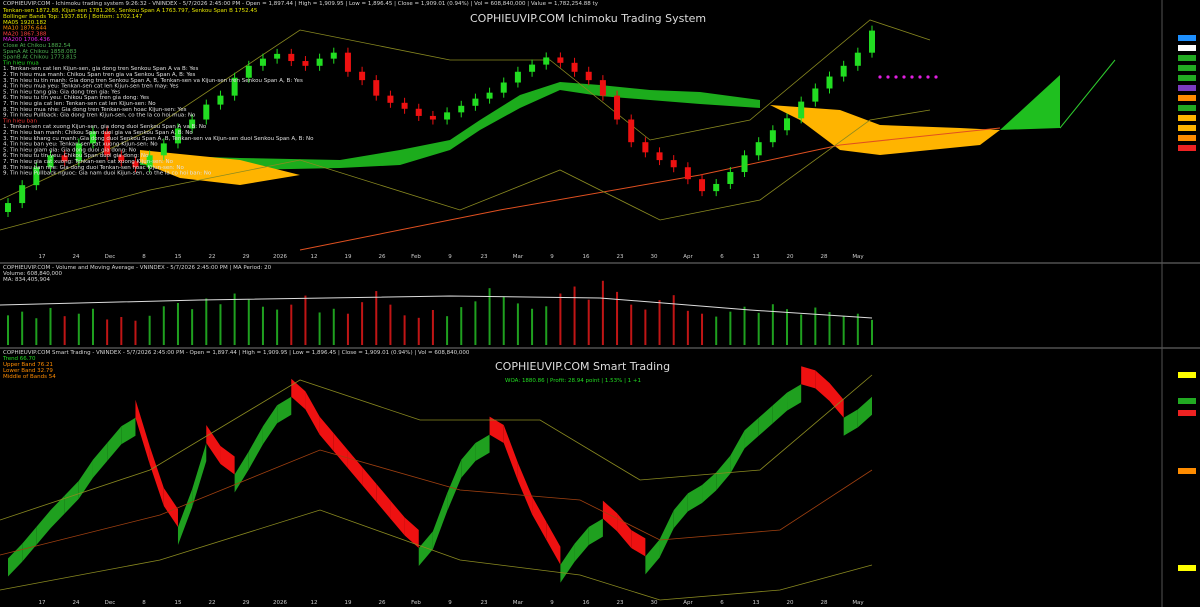 The width and height of the screenshot is (1200, 607). I want to click on date-label: 13, so click(756, 603).